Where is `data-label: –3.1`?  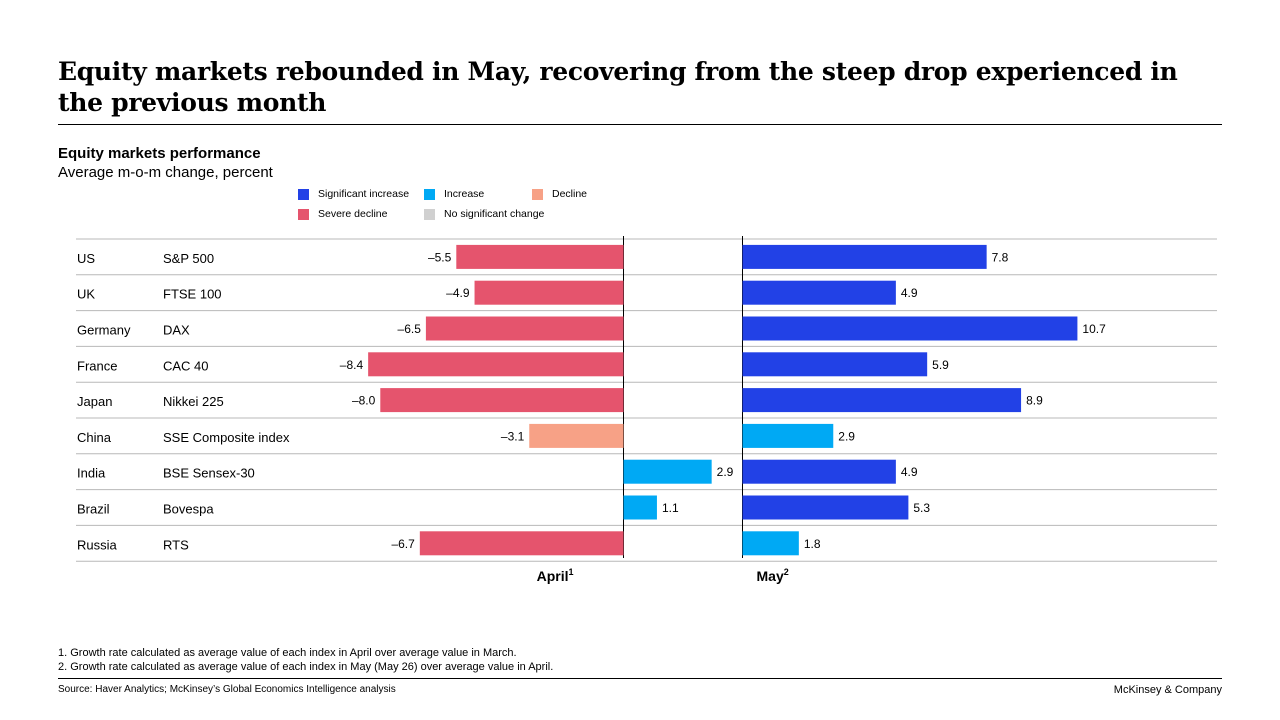
data-label: –3.1 is located at coordinates (513, 436).